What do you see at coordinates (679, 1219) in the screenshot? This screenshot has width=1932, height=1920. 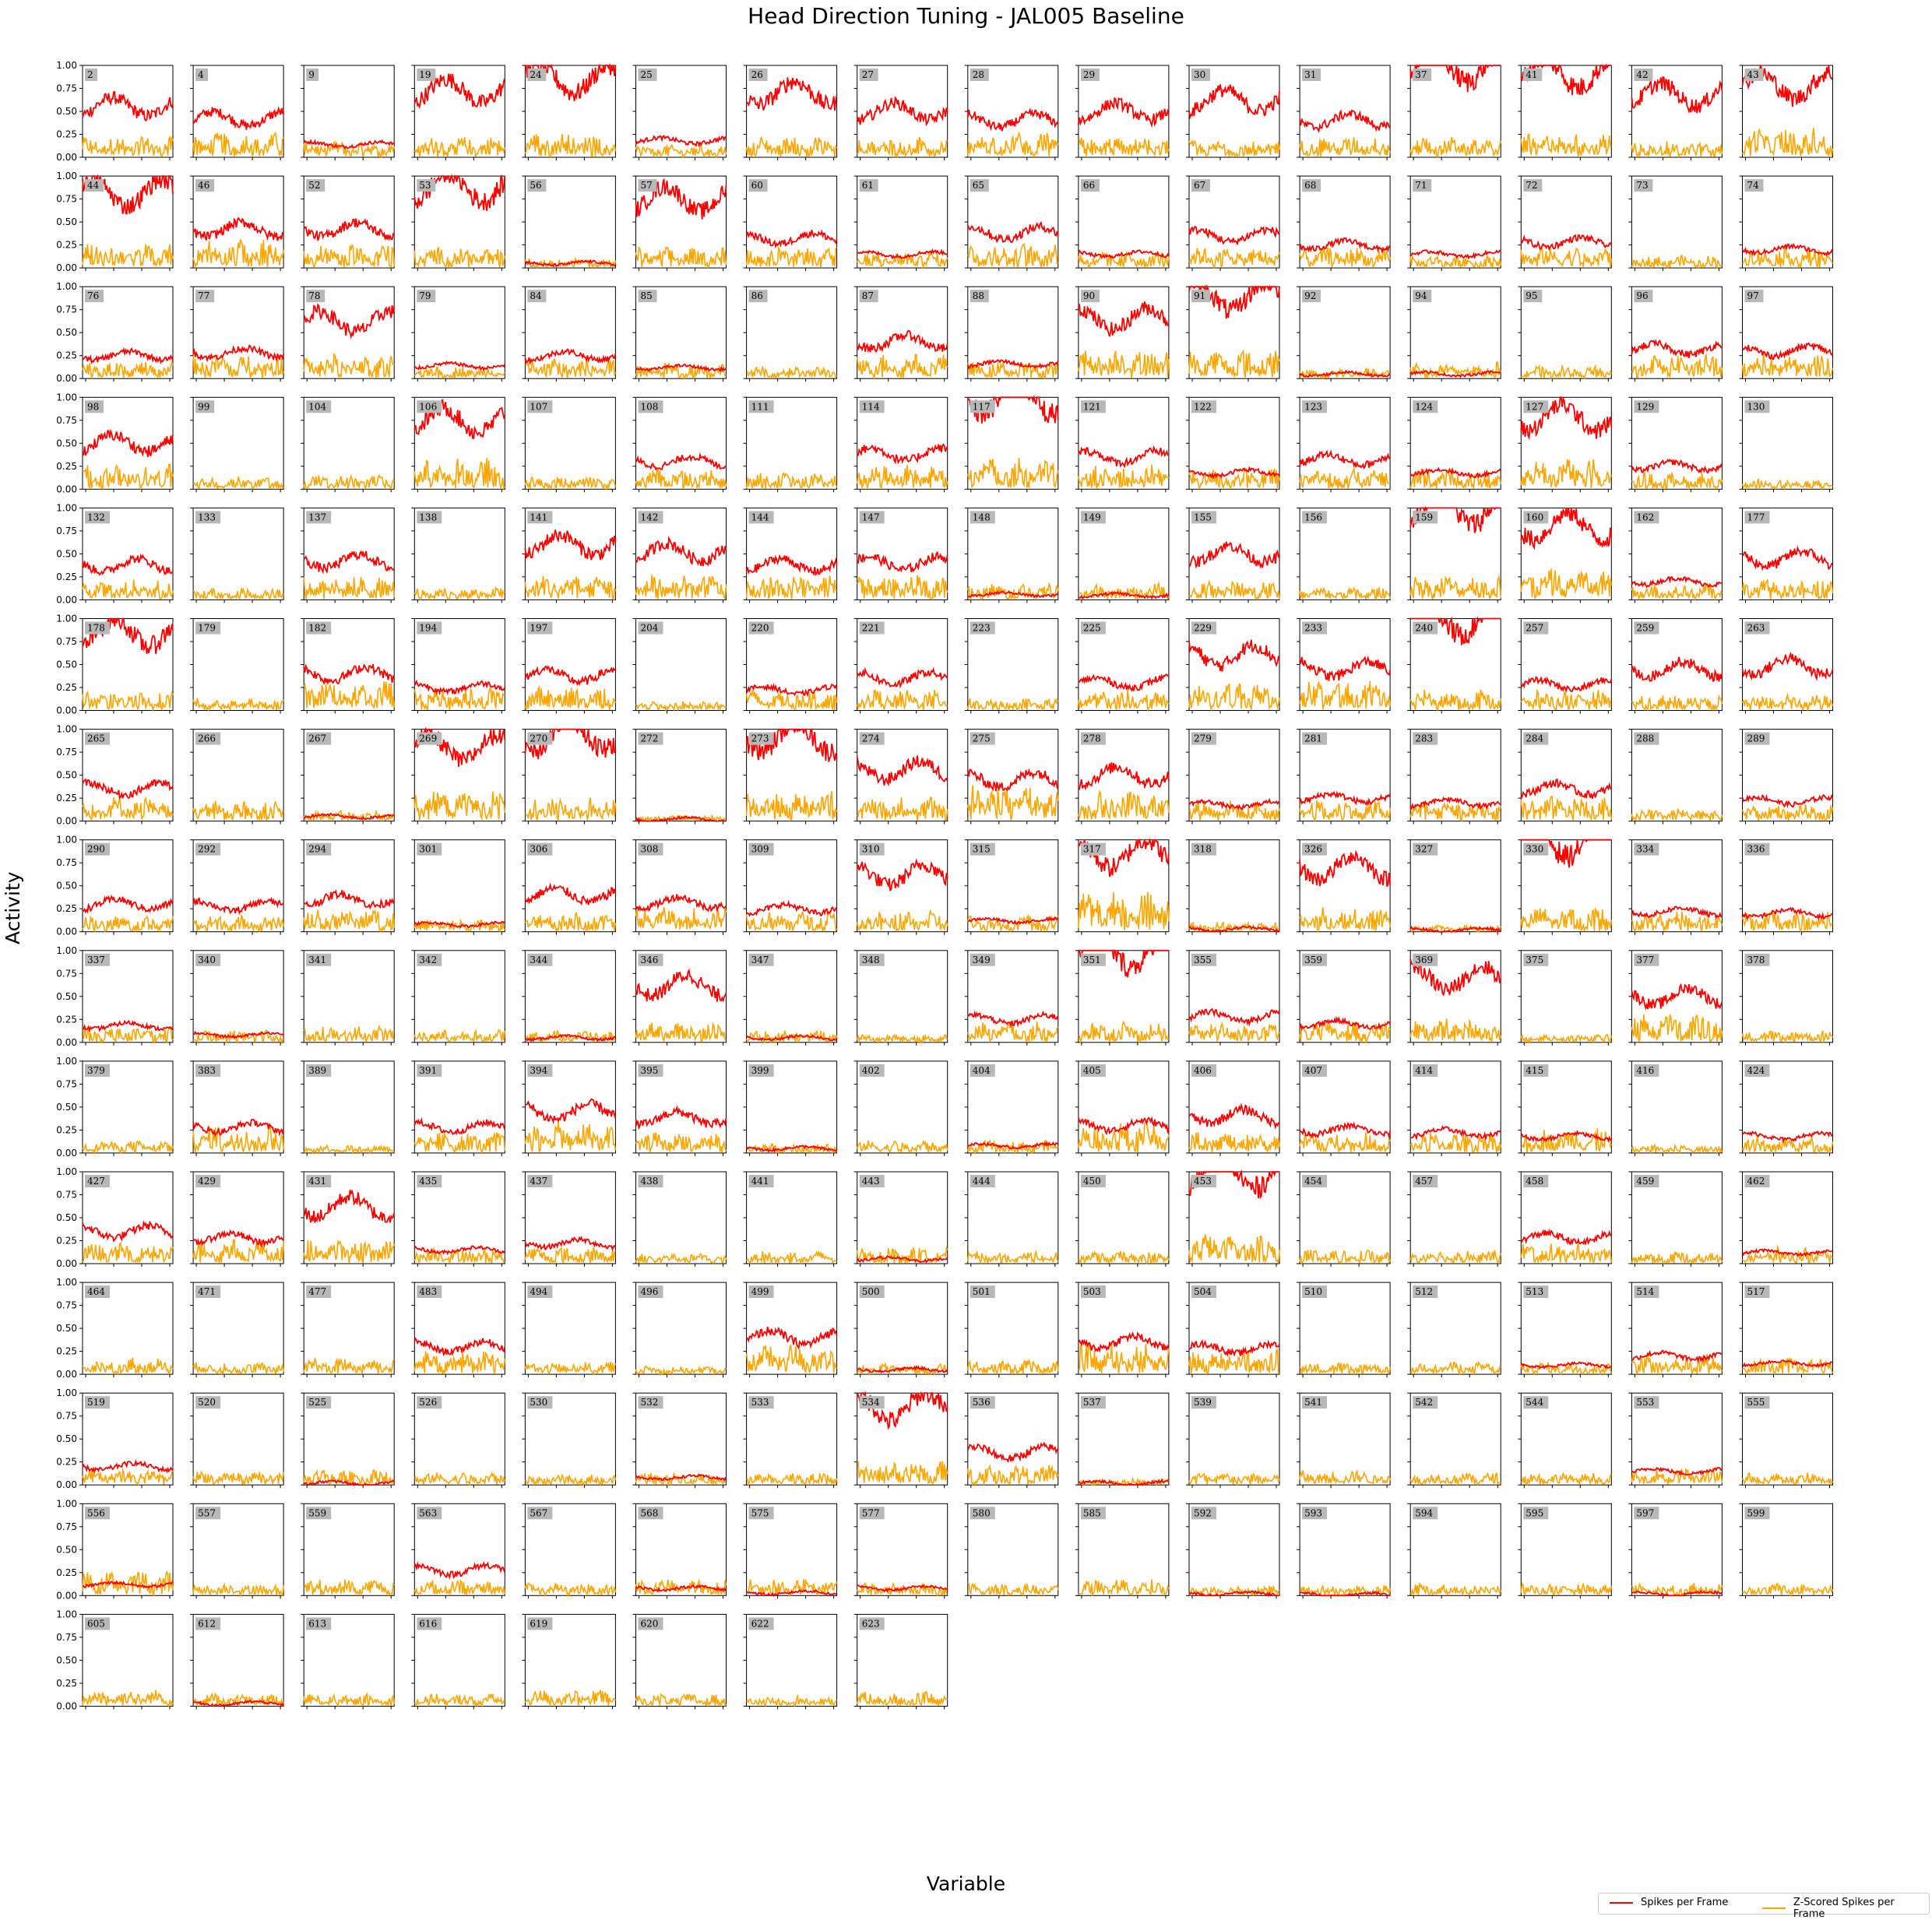 I see `panel-438: 438` at bounding box center [679, 1219].